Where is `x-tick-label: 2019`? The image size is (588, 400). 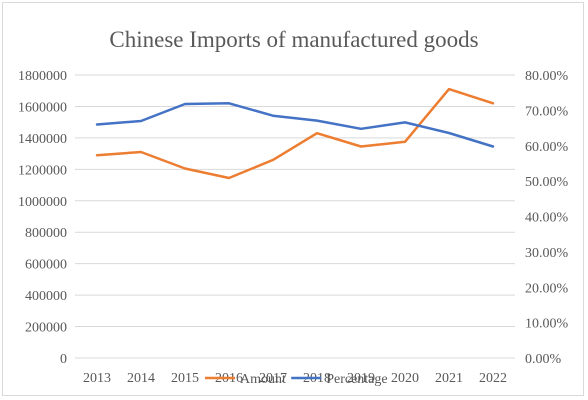
x-tick-label: 2019 is located at coordinates (361, 378).